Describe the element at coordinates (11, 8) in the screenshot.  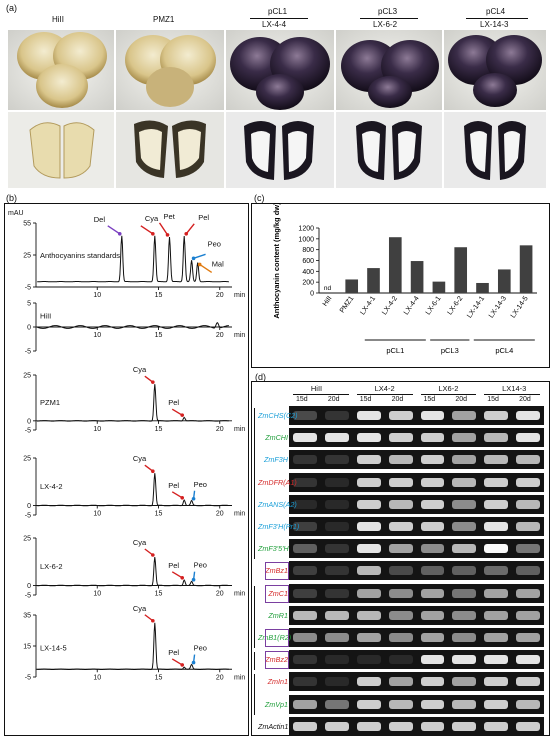
I see `panel-a-letter: (a)` at that location.